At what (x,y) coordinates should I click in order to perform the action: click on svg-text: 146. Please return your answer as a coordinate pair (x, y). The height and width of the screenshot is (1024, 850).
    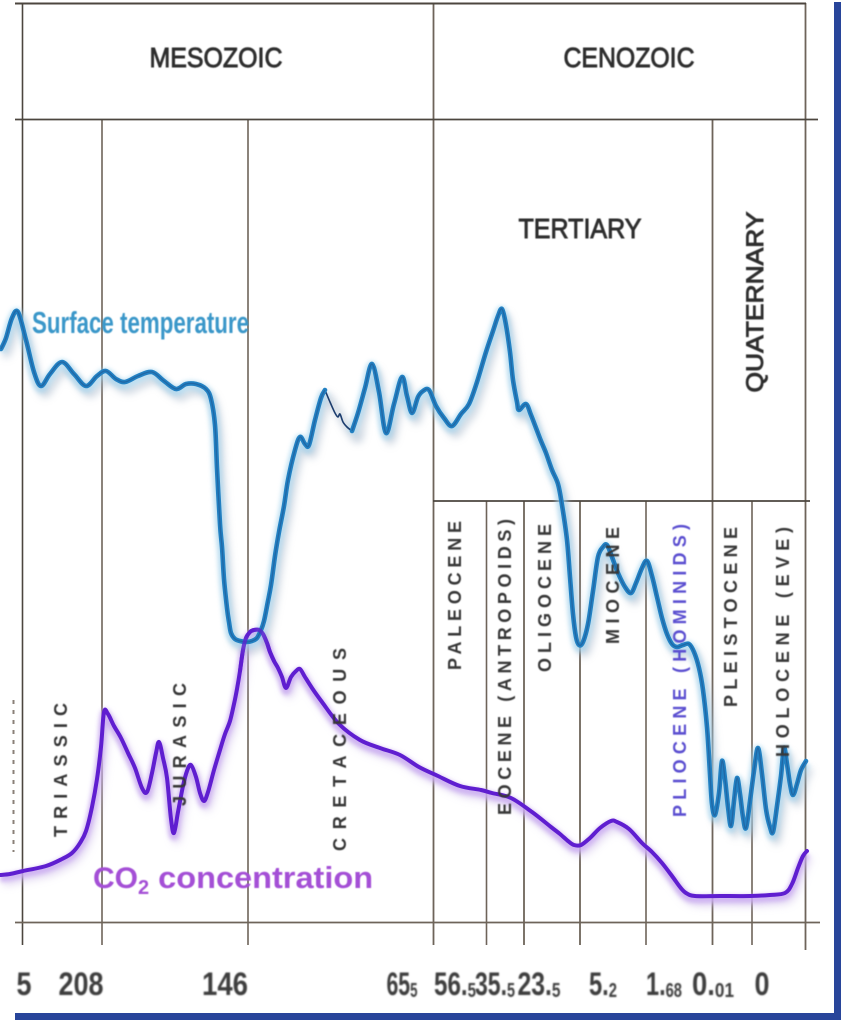
    Looking at the image, I should click on (225, 984).